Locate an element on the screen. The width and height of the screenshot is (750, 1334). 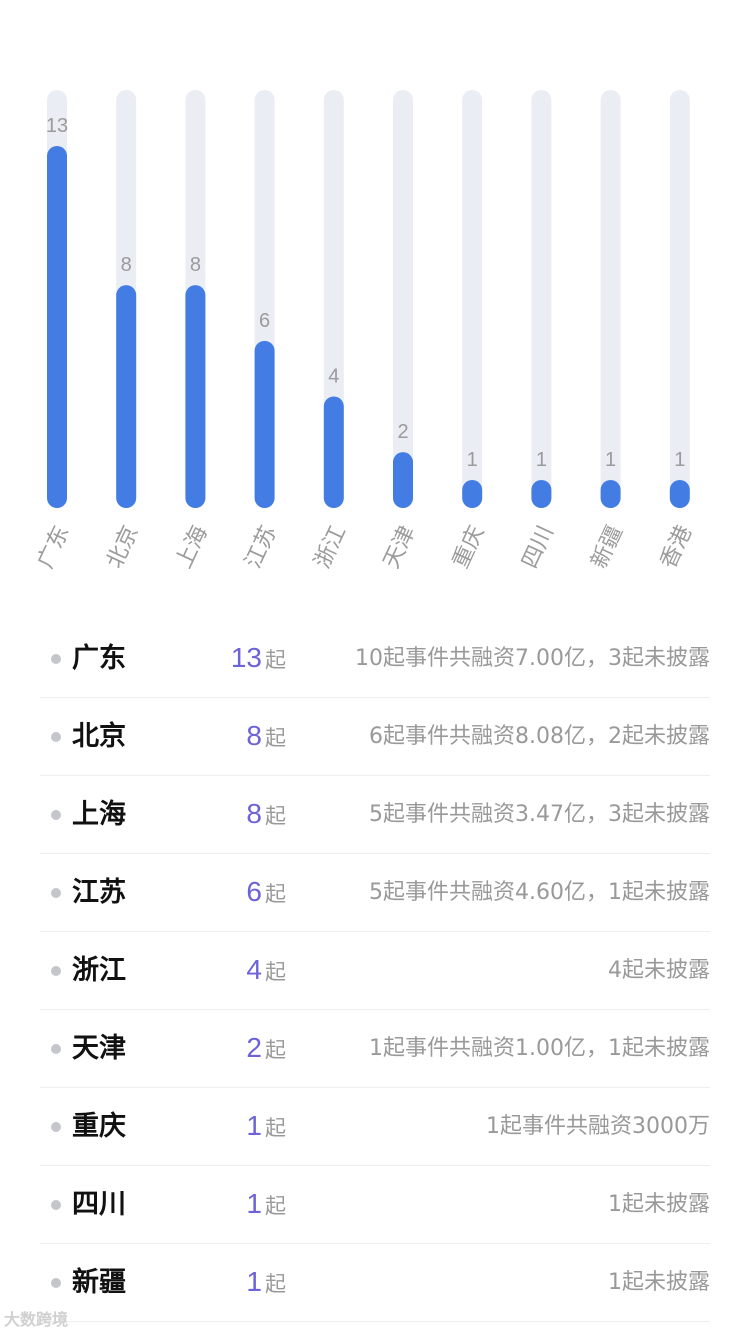
count-number: 2 is located at coordinates (254, 1047).